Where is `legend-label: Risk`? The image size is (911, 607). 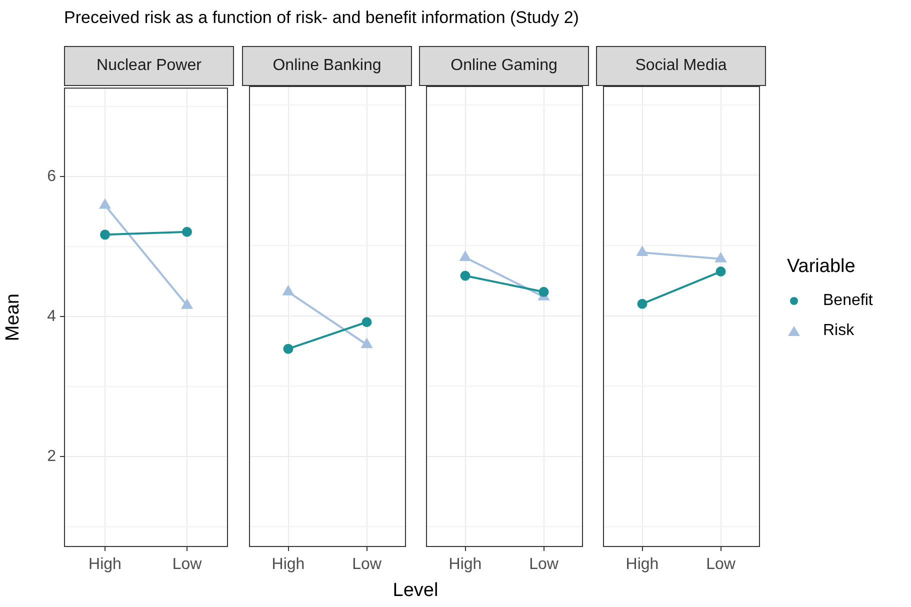 legend-label: Risk is located at coordinates (838, 331).